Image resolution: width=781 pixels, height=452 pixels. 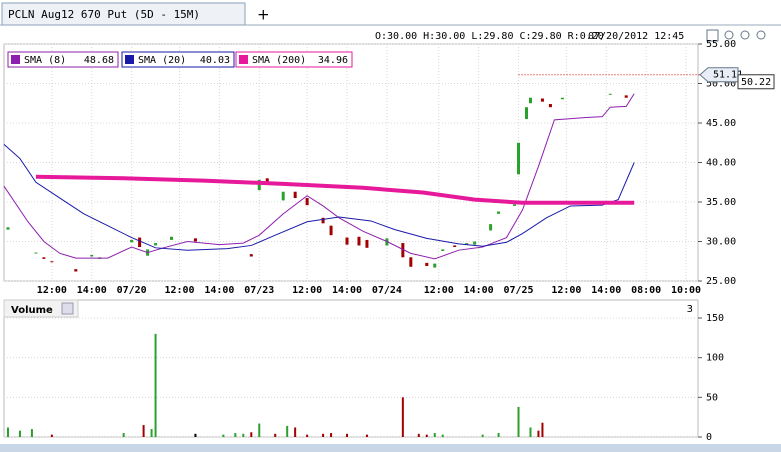 What do you see at coordinates (721, 281) in the screenshot?
I see `y-tick-label: 25.00` at bounding box center [721, 281].